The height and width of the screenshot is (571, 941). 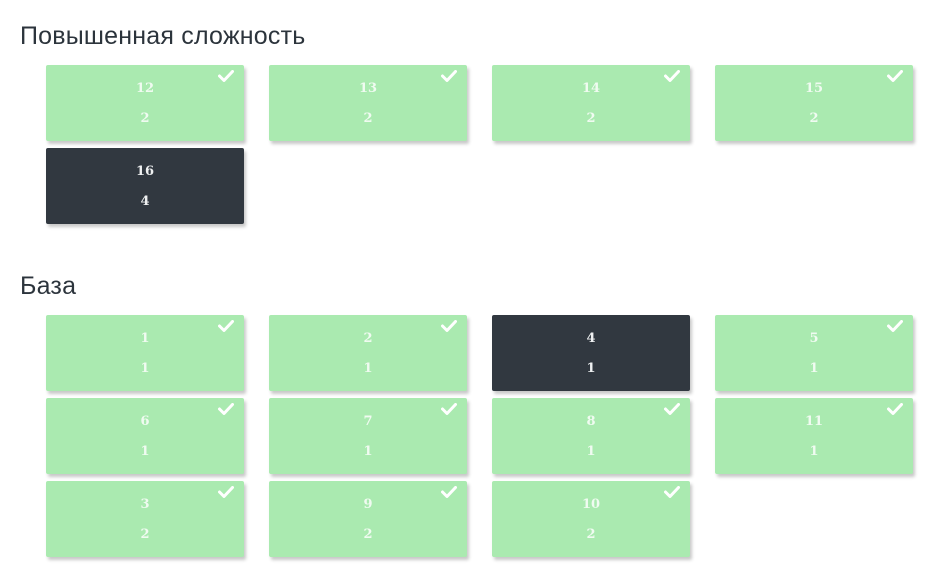 What do you see at coordinates (163, 36) in the screenshot?
I see `section-title: Повышенная сложность` at bounding box center [163, 36].